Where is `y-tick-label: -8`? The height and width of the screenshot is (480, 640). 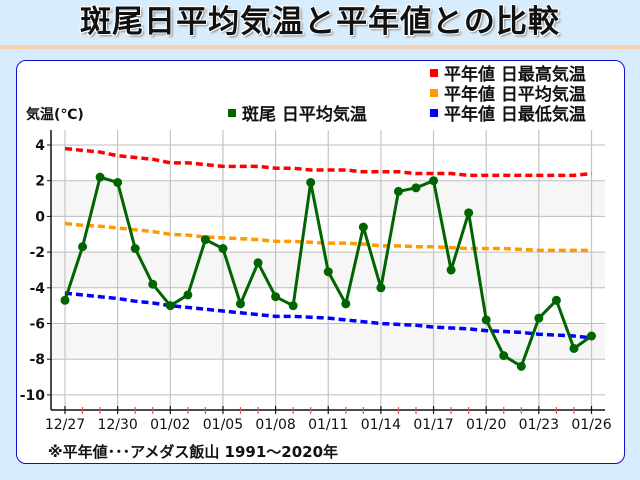 y-tick-label: -8 is located at coordinates (37, 360).